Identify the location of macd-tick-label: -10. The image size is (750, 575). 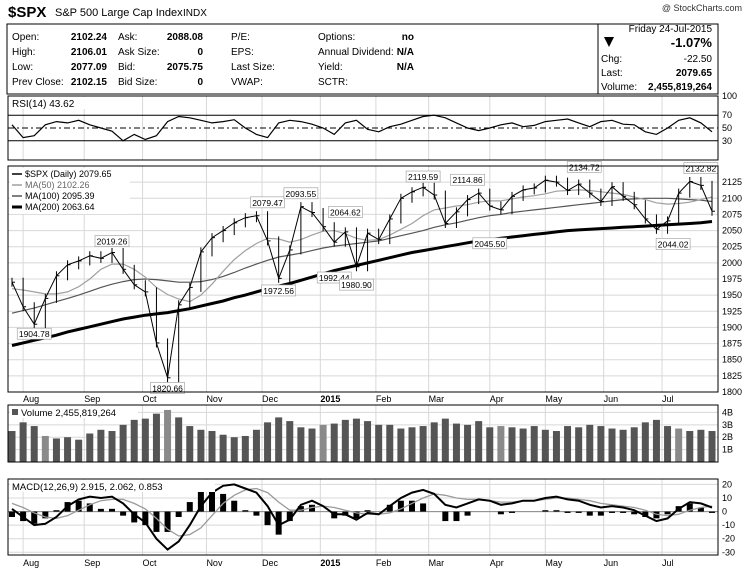
(728, 525).